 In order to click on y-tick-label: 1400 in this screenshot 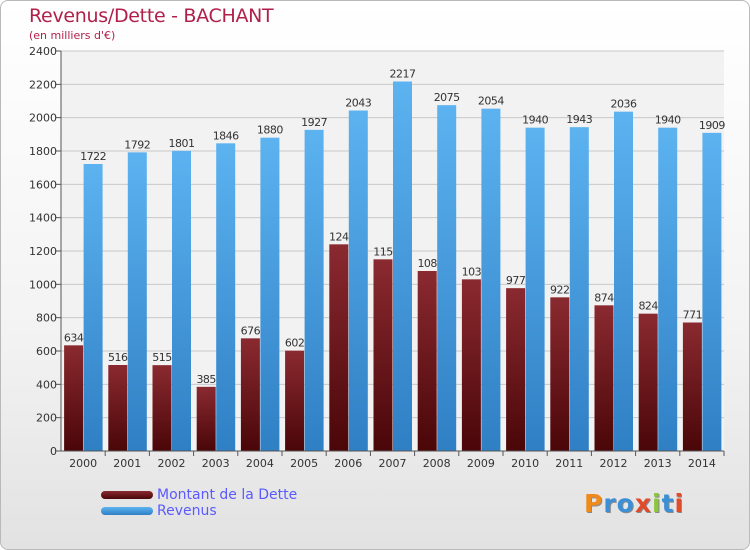, I will do `click(43, 218)`.